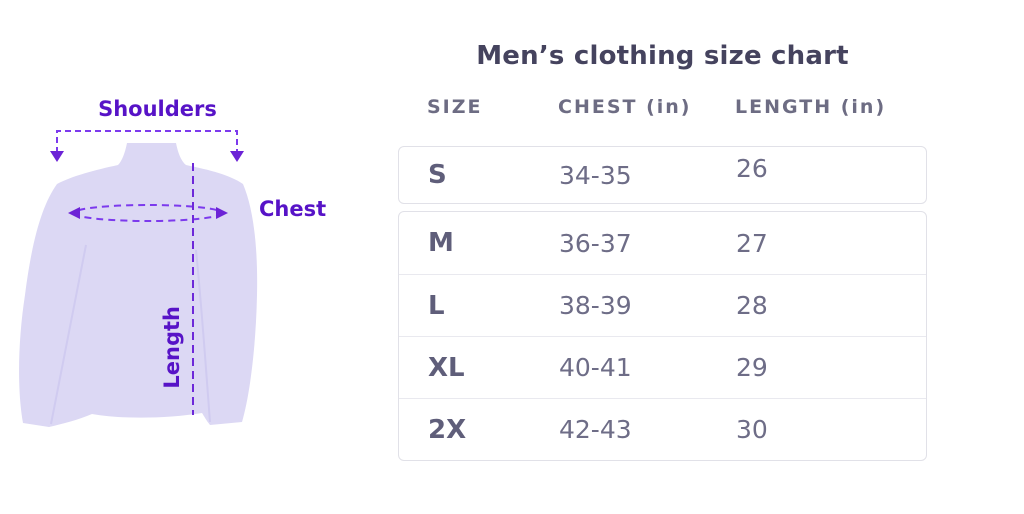 This screenshot has width=1024, height=514. What do you see at coordinates (455, 107) in the screenshot?
I see `column-header-size: SIZE` at bounding box center [455, 107].